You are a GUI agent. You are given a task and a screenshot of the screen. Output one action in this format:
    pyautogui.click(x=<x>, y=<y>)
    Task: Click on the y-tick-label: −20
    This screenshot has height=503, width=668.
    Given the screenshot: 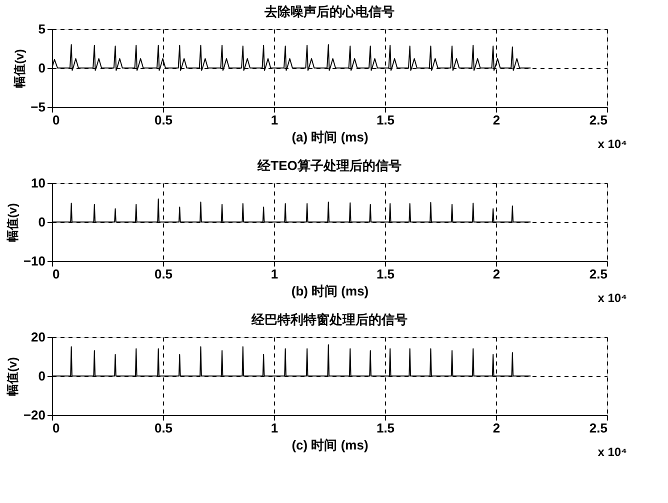 What is the action you would take?
    pyautogui.click(x=34, y=415)
    